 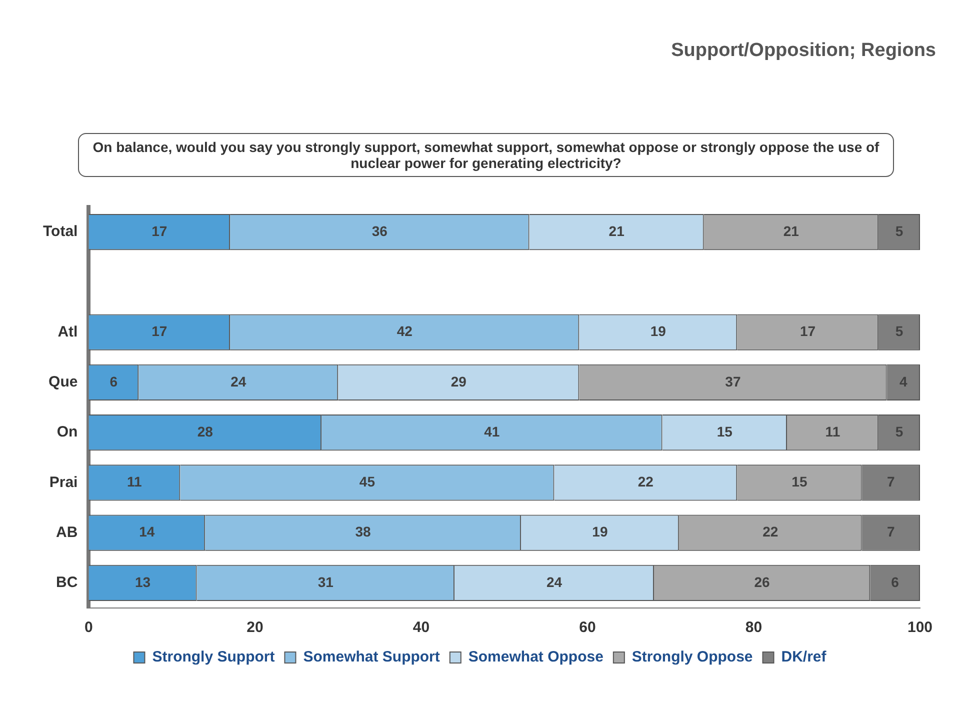 I want to click on data-label: 29, so click(x=458, y=381).